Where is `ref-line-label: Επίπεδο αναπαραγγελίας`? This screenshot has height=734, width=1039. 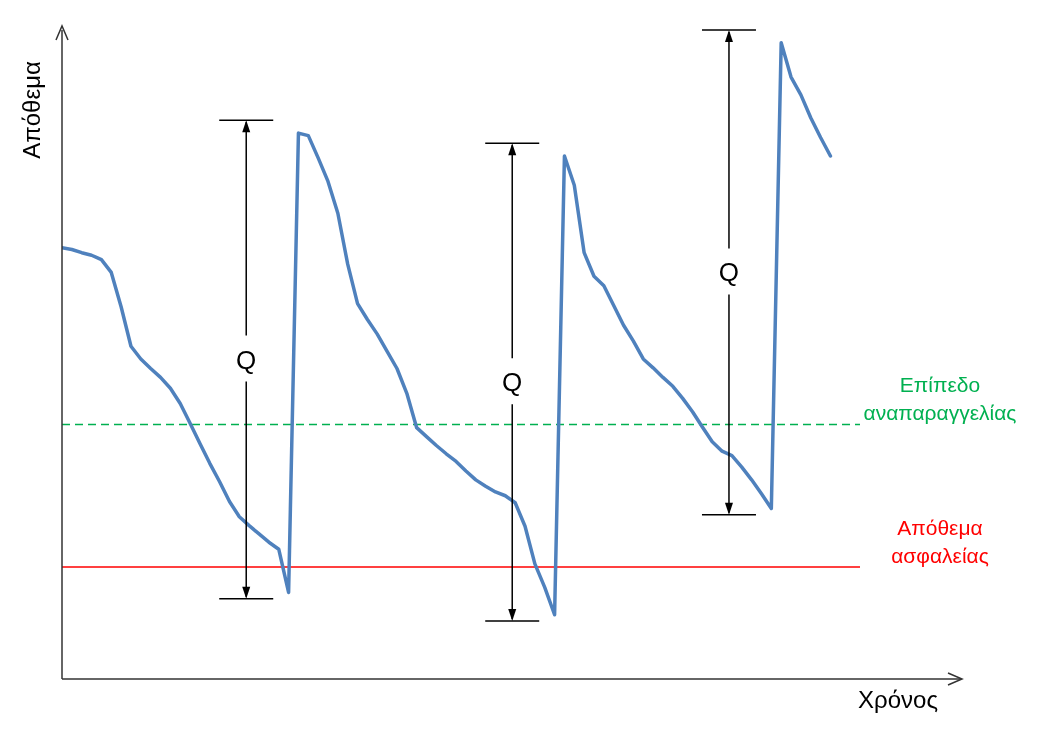 ref-line-label: Επίπεδο αναπαραγγελίας is located at coordinates (940, 399).